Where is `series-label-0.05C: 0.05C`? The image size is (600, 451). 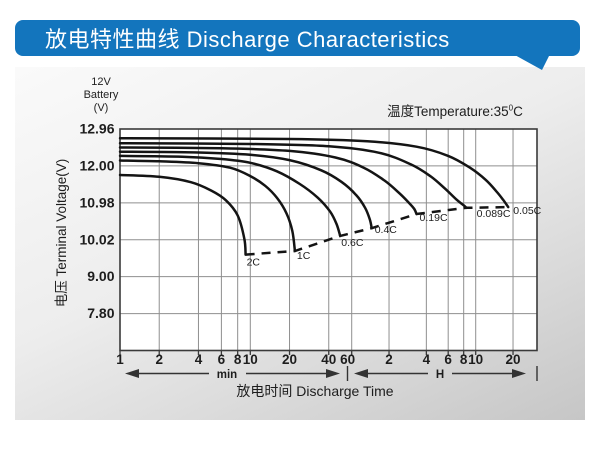 series-label-0.05C: 0.05C is located at coordinates (527, 211).